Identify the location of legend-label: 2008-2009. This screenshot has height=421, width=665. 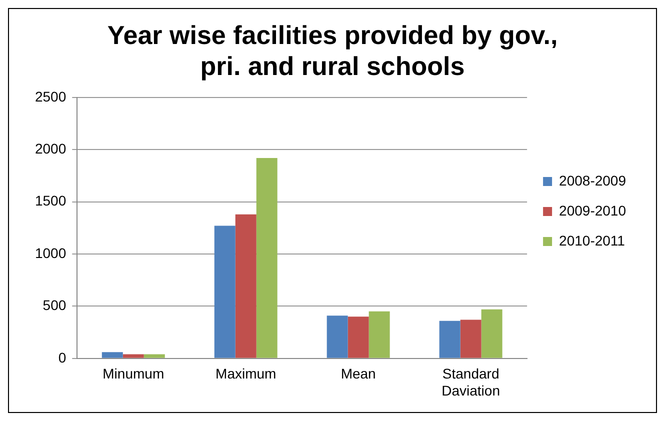
(592, 180).